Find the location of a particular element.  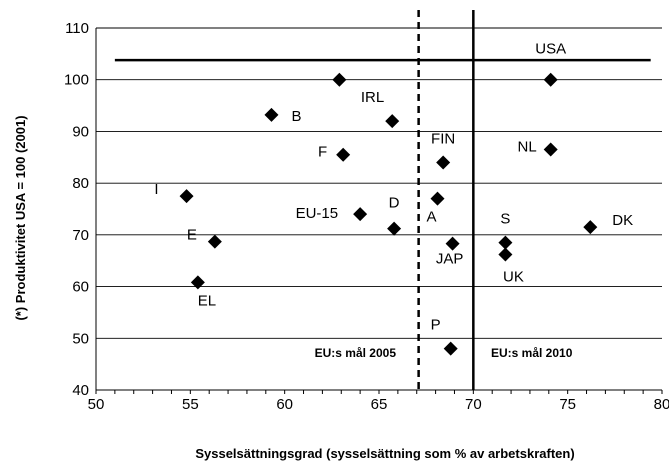

x-tick-label: 60 is located at coordinates (284, 404).